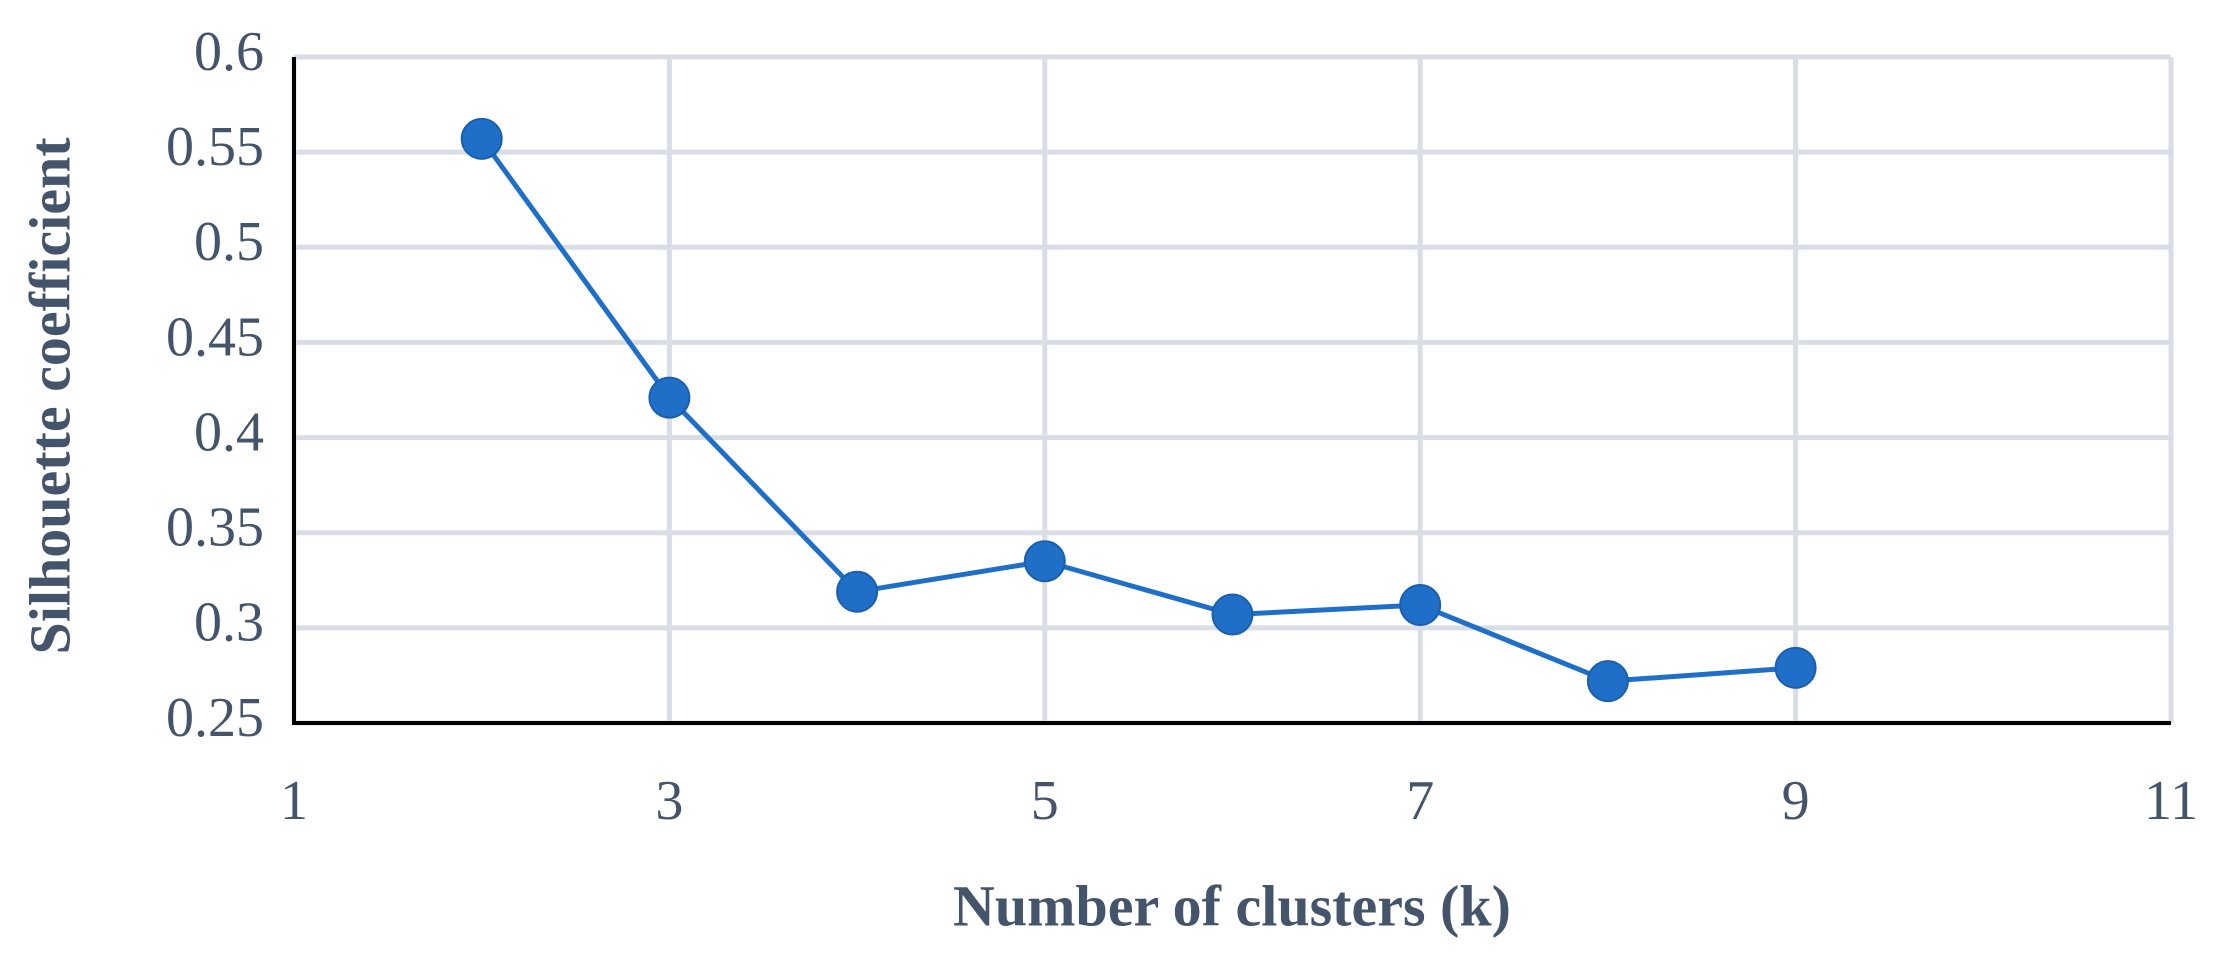 Image resolution: width=2218 pixels, height=964 pixels. What do you see at coordinates (229, 242) in the screenshot?
I see `y-tick-label: 0.5` at bounding box center [229, 242].